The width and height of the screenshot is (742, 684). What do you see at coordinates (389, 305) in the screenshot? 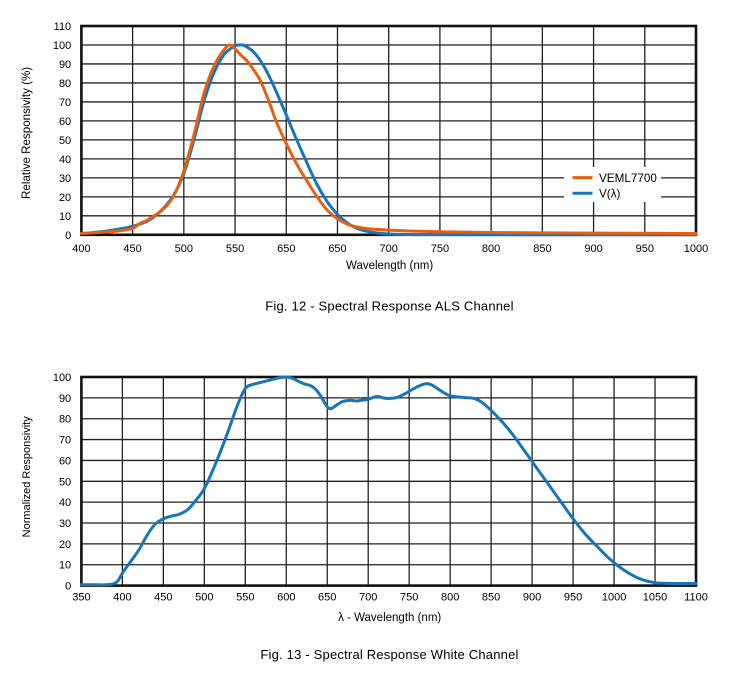
I see `svg-text:Fig. 12 - Spectral Response AL: Fig. 12 - Spectral Response ALS Channel` at bounding box center [389, 305].